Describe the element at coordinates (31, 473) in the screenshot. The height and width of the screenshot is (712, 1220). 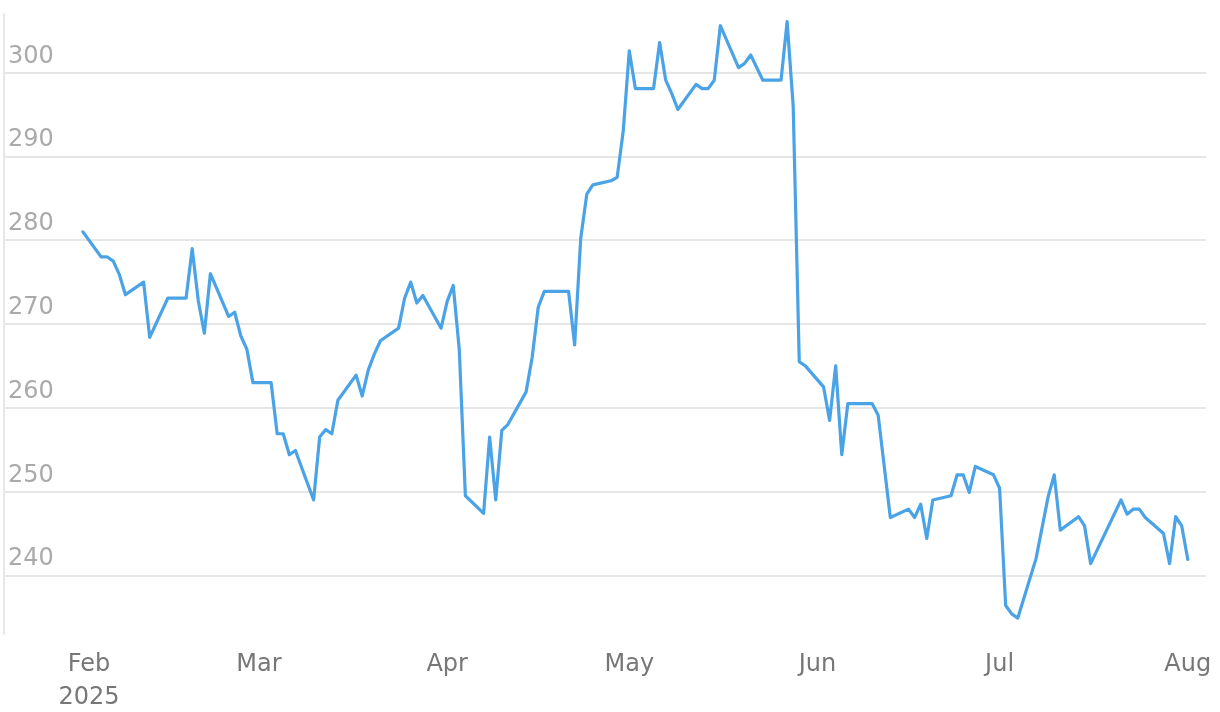
I see `y-tick-label: 250` at that location.